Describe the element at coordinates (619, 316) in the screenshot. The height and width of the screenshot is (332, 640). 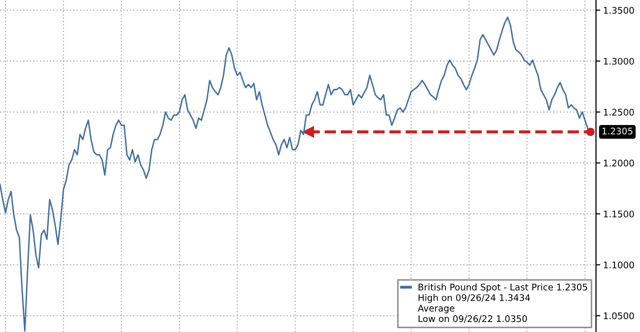
I see `y-tick-label: 1.0500` at that location.